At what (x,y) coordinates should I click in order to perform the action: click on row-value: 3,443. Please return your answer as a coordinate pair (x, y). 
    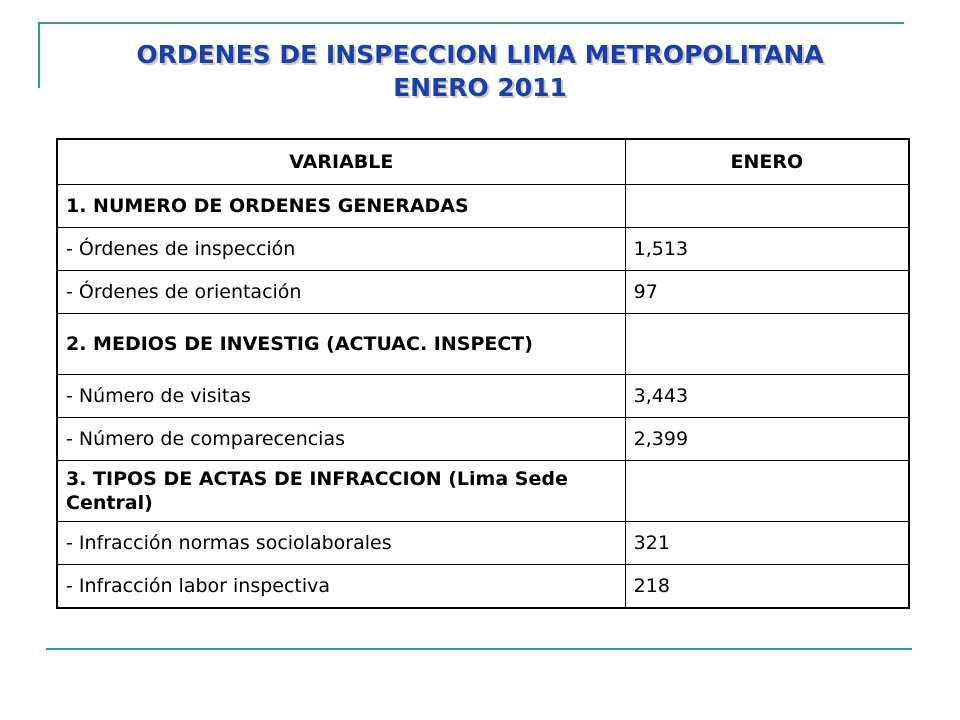
    Looking at the image, I should click on (767, 396).